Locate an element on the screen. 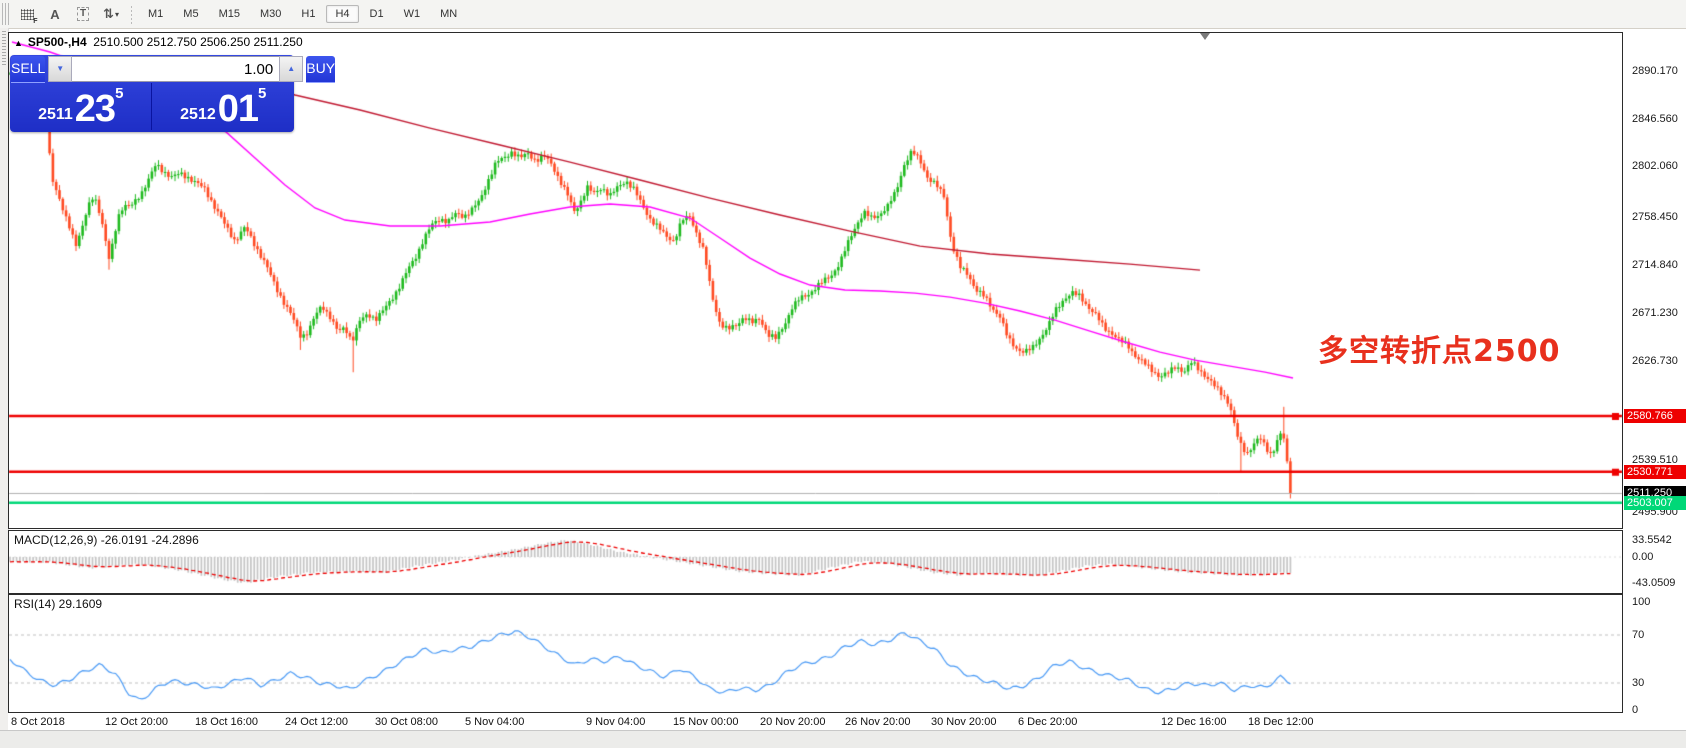 Image resolution: width=1686 pixels, height=748 pixels. volume-decrease-button: ▼ is located at coordinates (60, 69).